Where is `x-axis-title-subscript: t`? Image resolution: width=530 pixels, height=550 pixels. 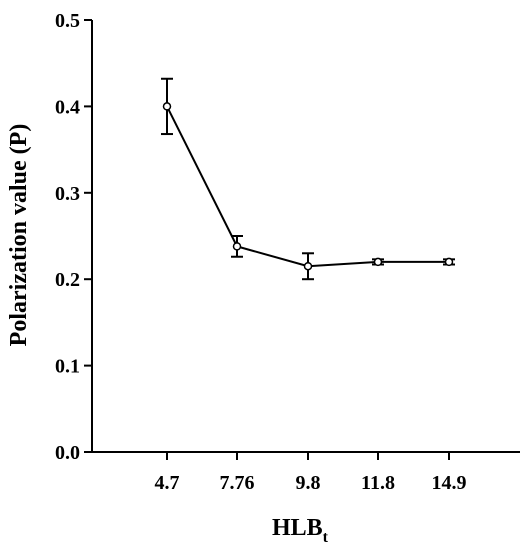
x-axis-title-subscript: t is located at coordinates (326, 537).